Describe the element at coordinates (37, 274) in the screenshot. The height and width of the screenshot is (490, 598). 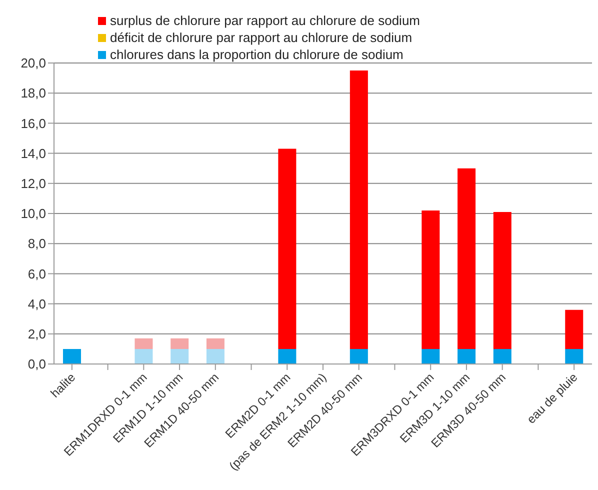
I see `y-tick-label: 6,0` at that location.